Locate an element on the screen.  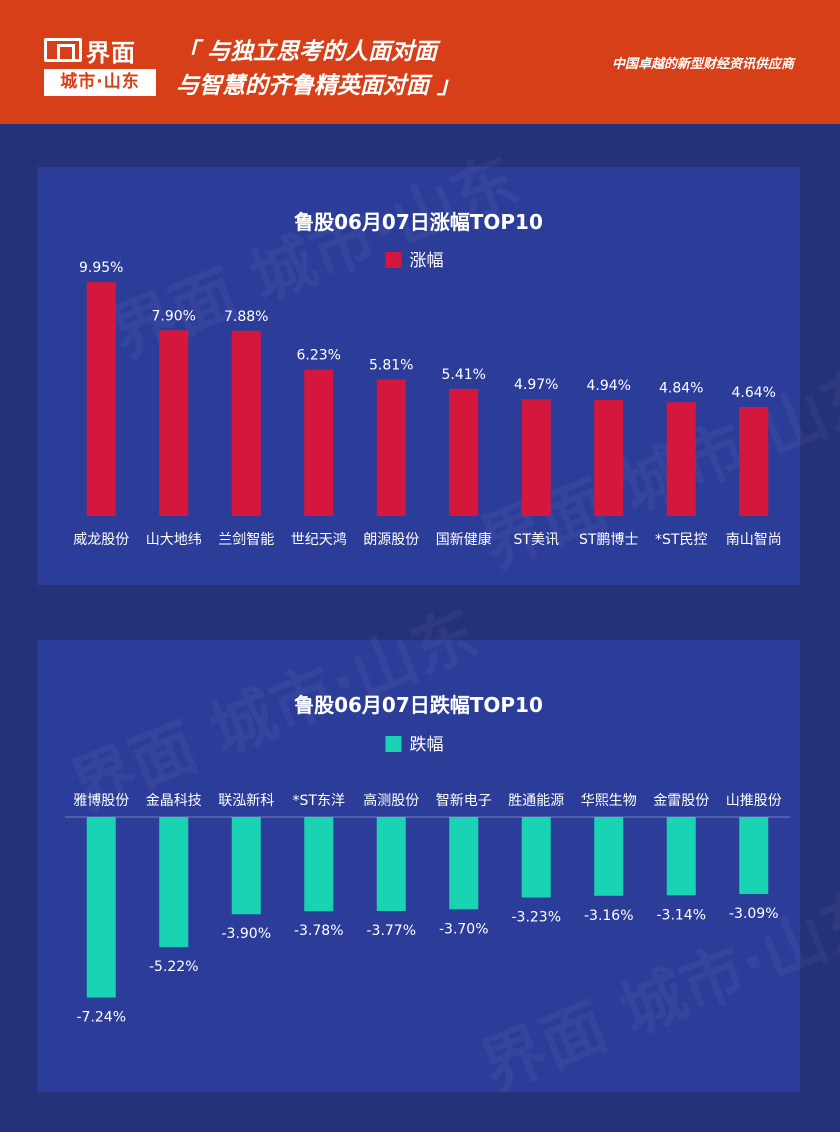
category-label: 胜通能源 is located at coordinates (536, 801).